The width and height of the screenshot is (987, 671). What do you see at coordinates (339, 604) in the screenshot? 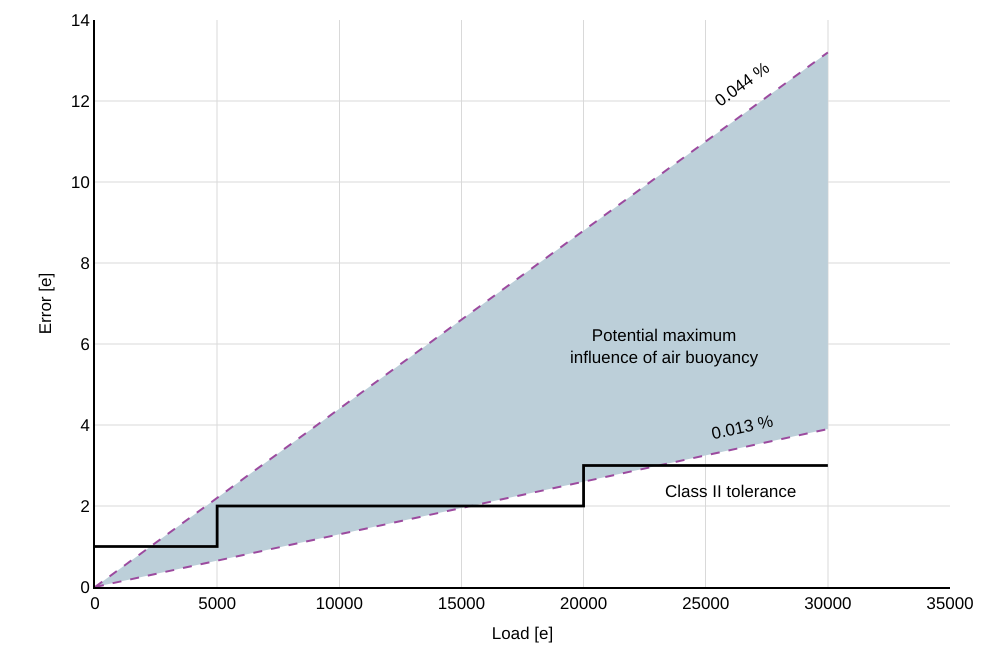
I see `x-tick-label: 10000` at bounding box center [339, 604].